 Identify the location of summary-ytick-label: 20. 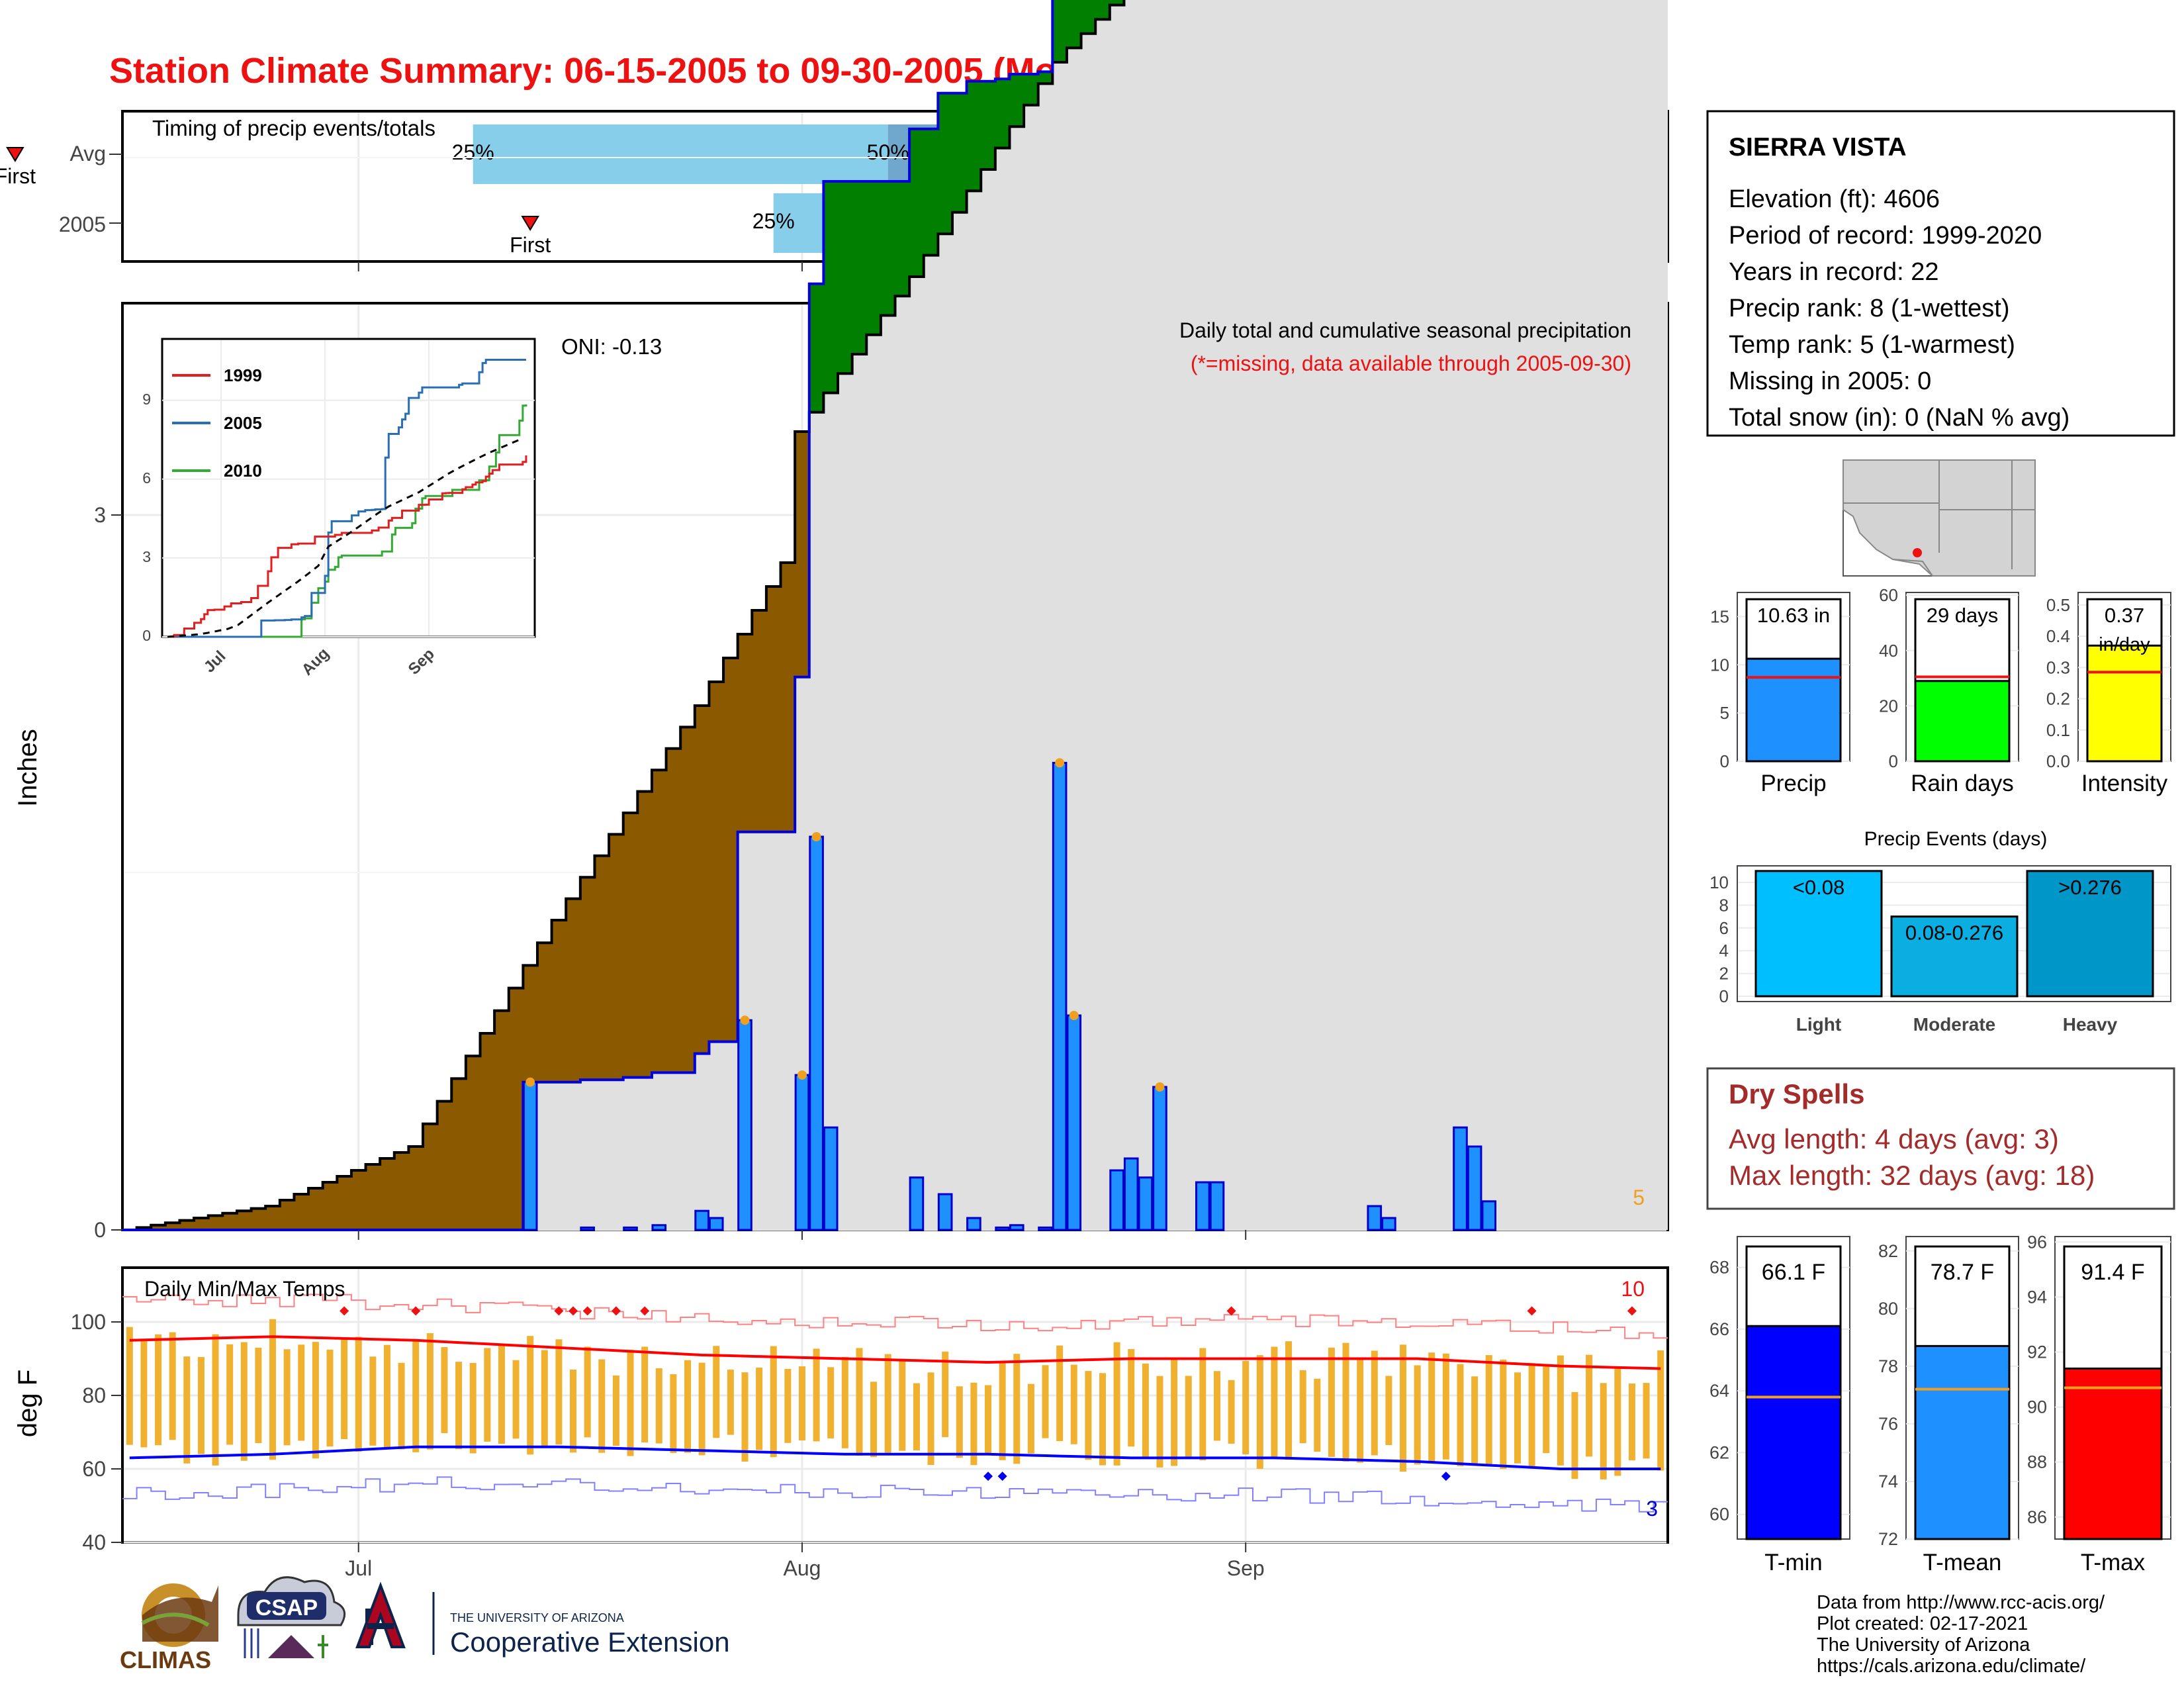
(1888, 706).